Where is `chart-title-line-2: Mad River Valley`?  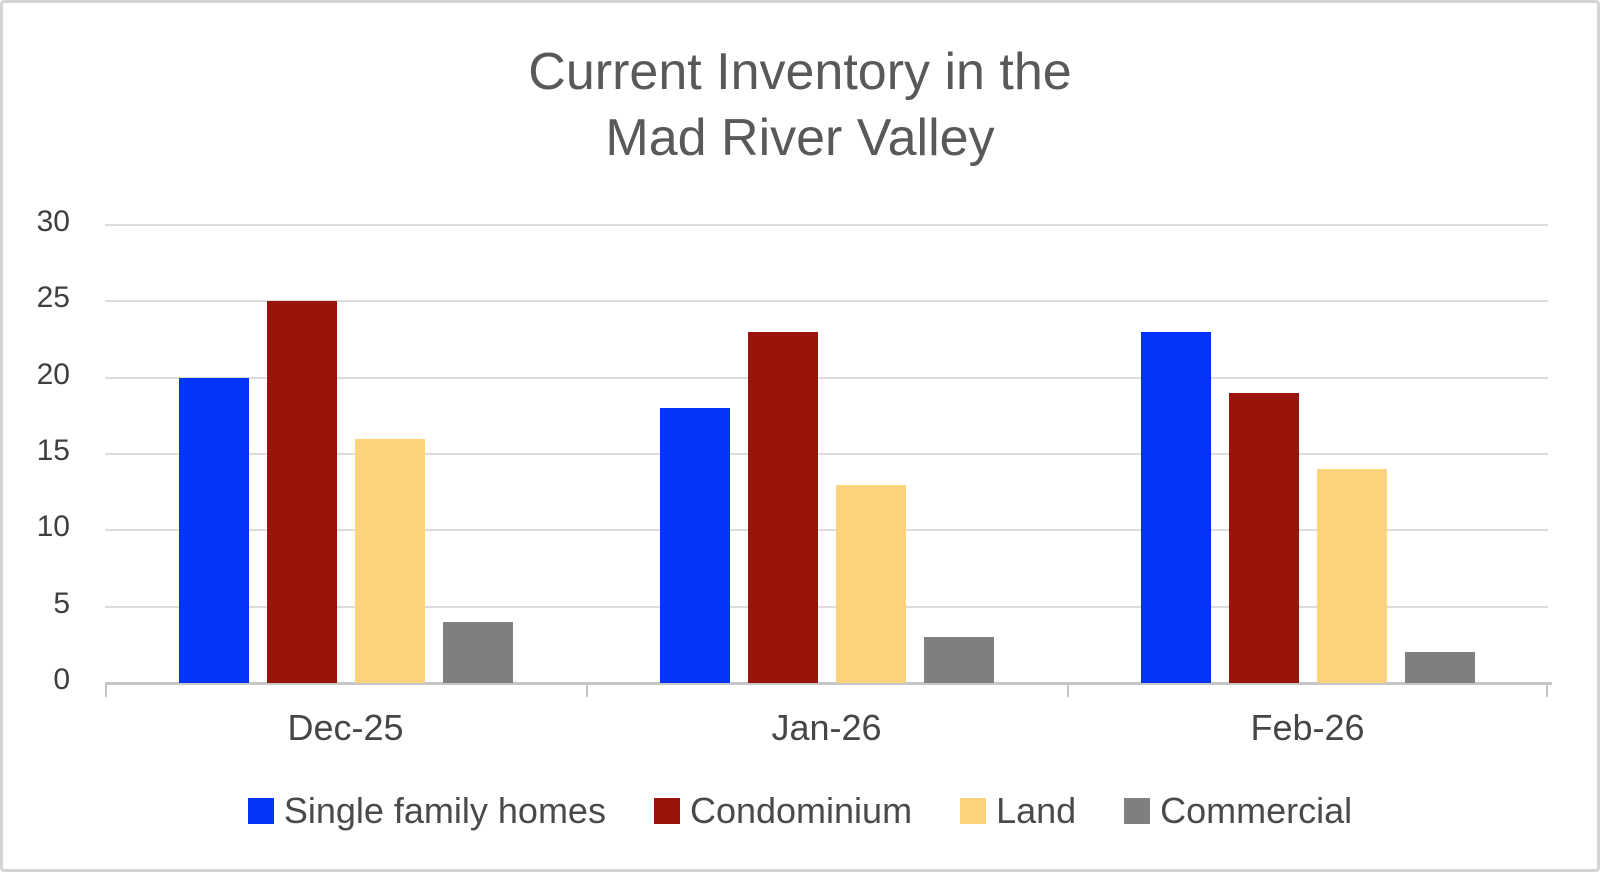 chart-title-line-2: Mad River Valley is located at coordinates (800, 138).